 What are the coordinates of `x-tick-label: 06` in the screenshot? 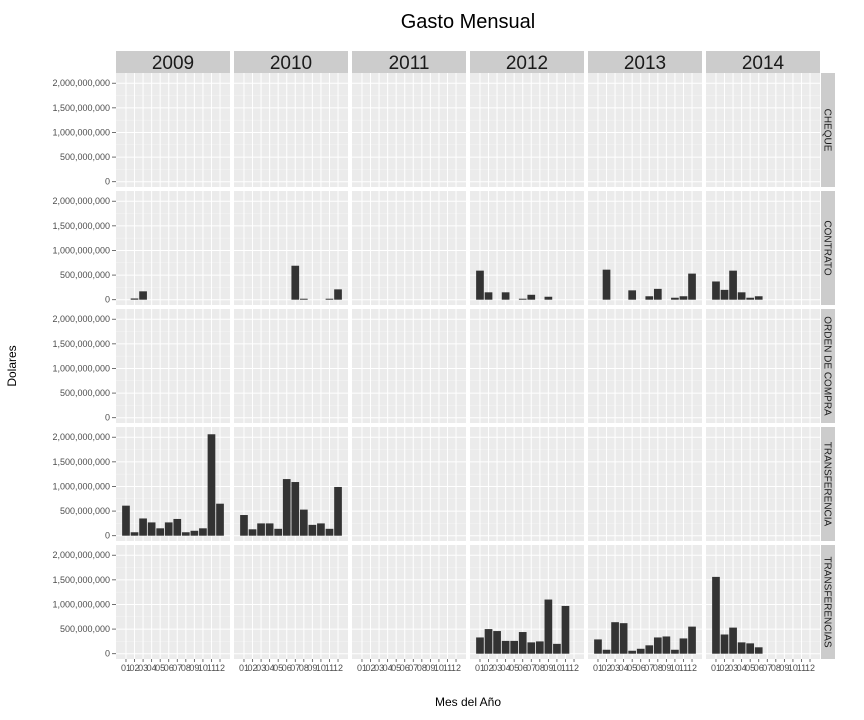 It's located at (759, 668).